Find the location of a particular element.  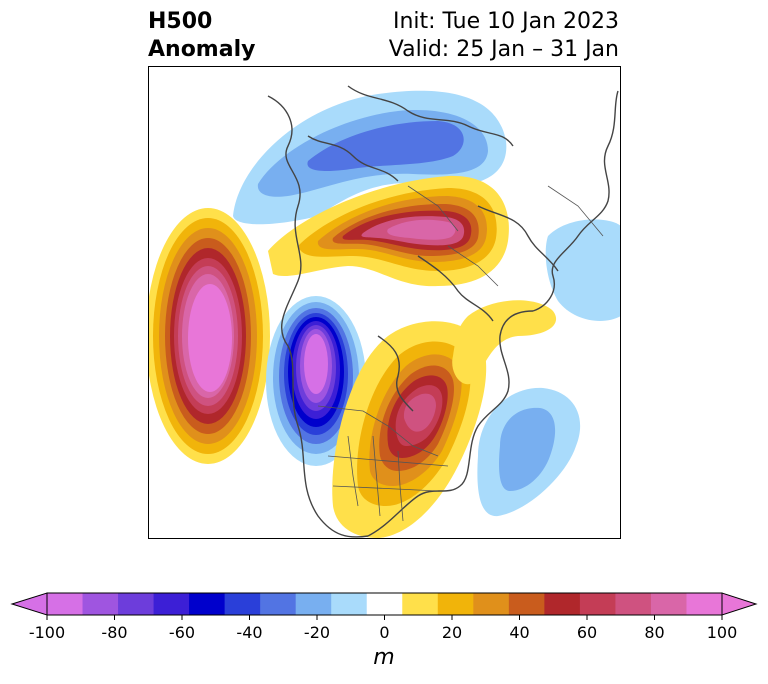

colorbar-tick-label: 100 is located at coordinates (722, 632).